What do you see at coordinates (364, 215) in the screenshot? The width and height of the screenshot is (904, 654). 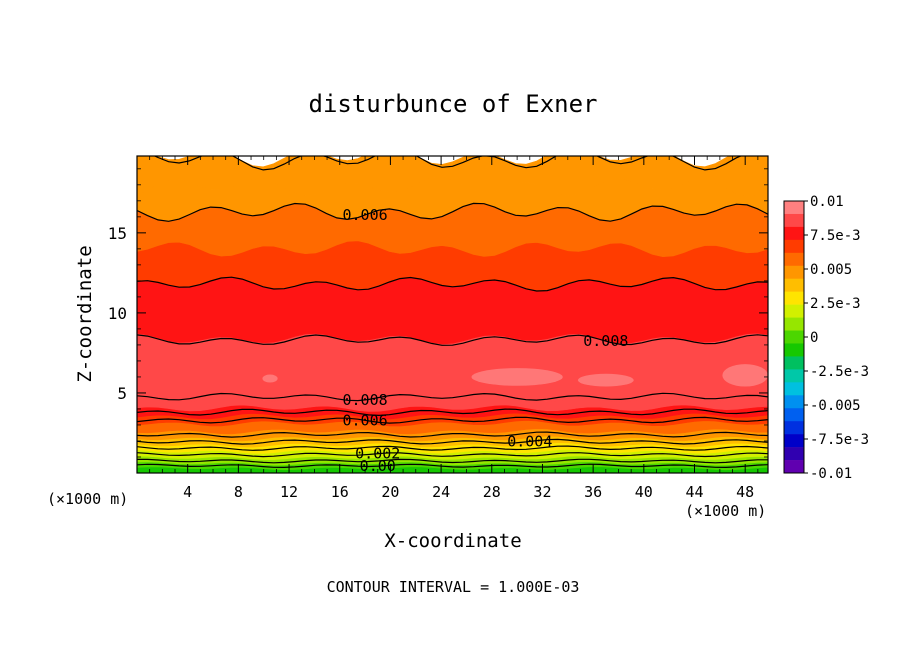 I see `contour-label-11: 0.006` at bounding box center [364, 215].